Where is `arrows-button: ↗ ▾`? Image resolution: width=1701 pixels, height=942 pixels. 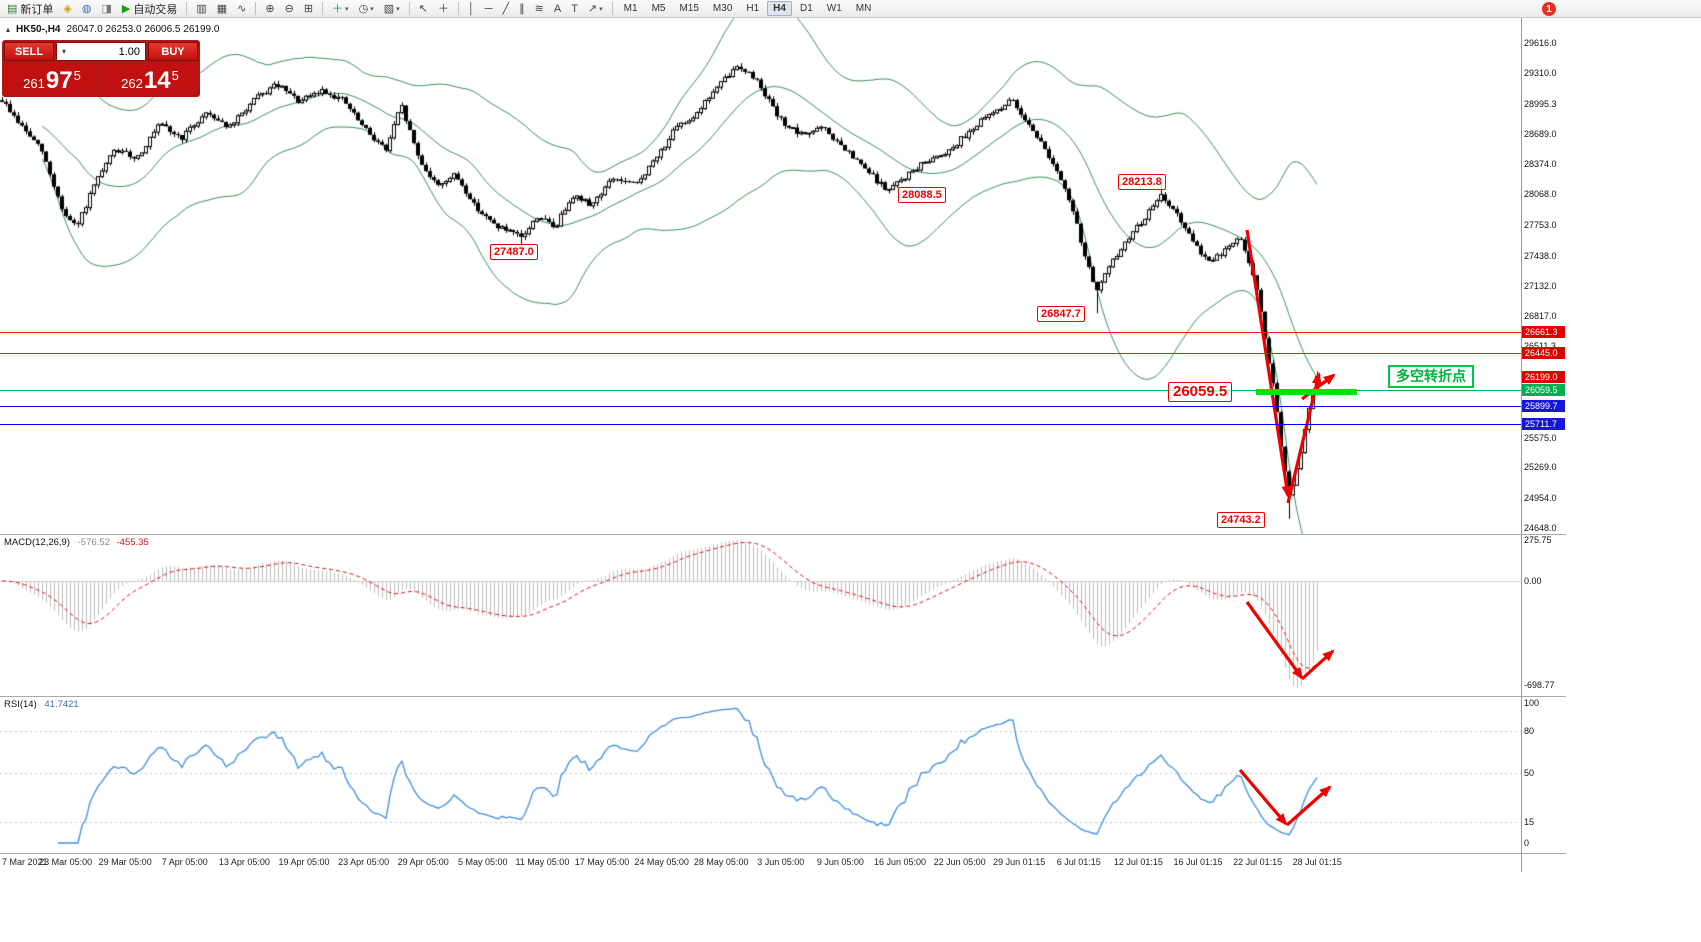 arrows-button: ↗ ▾ is located at coordinates (595, 9).